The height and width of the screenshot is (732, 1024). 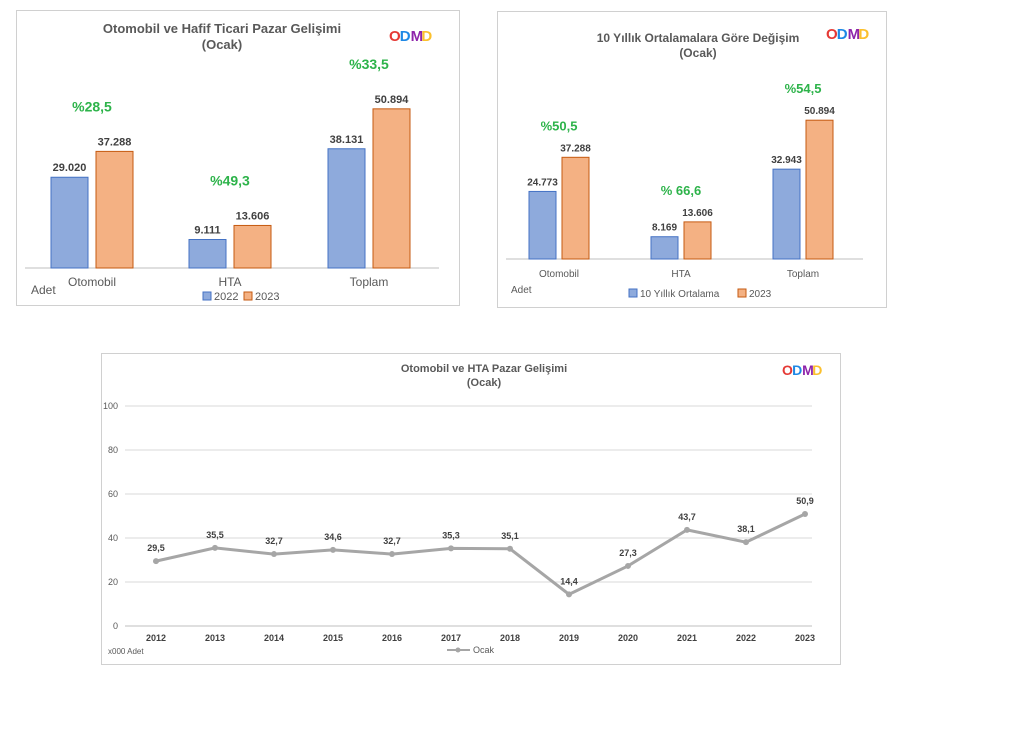 I want to click on data-value-label: 35,5, so click(x=215, y=535).